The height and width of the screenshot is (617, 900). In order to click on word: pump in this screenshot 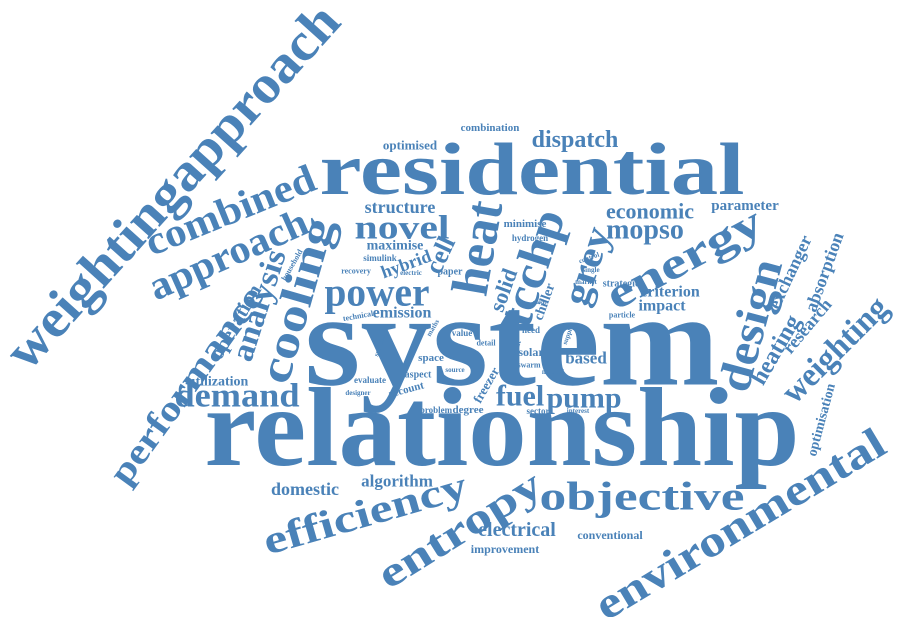, I will do `click(583, 398)`.